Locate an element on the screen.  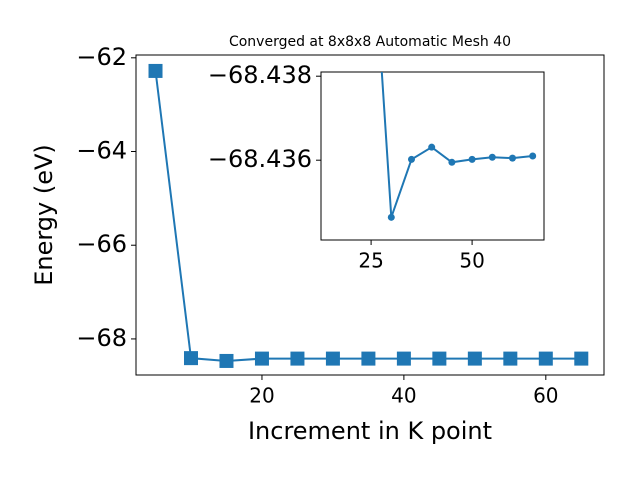
x-tick-label: 25 is located at coordinates (370, 261).